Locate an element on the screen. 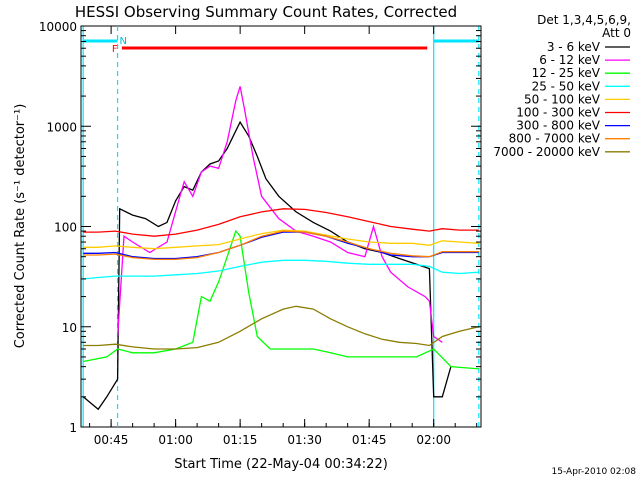 The height and width of the screenshot is (484, 640). legend-label-4: 50 - 100 keV is located at coordinates (562, 99).